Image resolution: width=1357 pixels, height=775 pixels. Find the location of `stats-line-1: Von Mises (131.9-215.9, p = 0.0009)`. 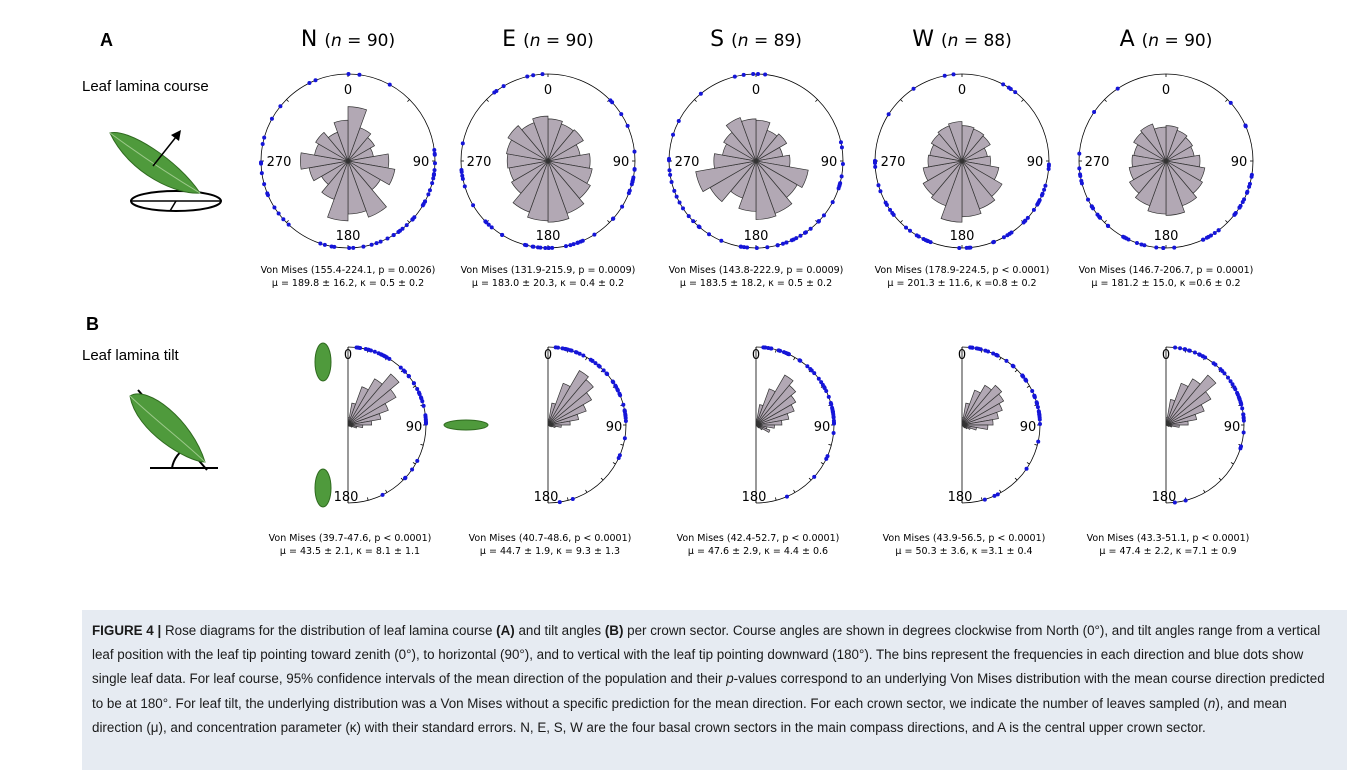

stats-line-1: Von Mises (131.9-215.9, p = 0.0009) is located at coordinates (548, 270).